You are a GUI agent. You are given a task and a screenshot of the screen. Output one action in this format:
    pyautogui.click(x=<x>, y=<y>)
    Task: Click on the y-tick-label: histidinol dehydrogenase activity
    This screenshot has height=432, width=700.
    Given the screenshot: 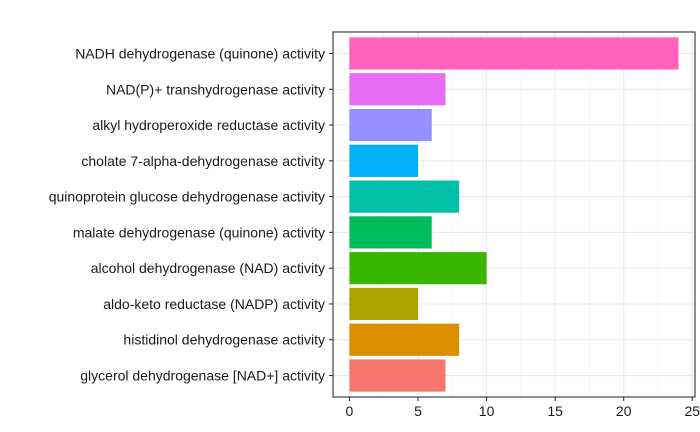 What is the action you would take?
    pyautogui.click(x=224, y=340)
    